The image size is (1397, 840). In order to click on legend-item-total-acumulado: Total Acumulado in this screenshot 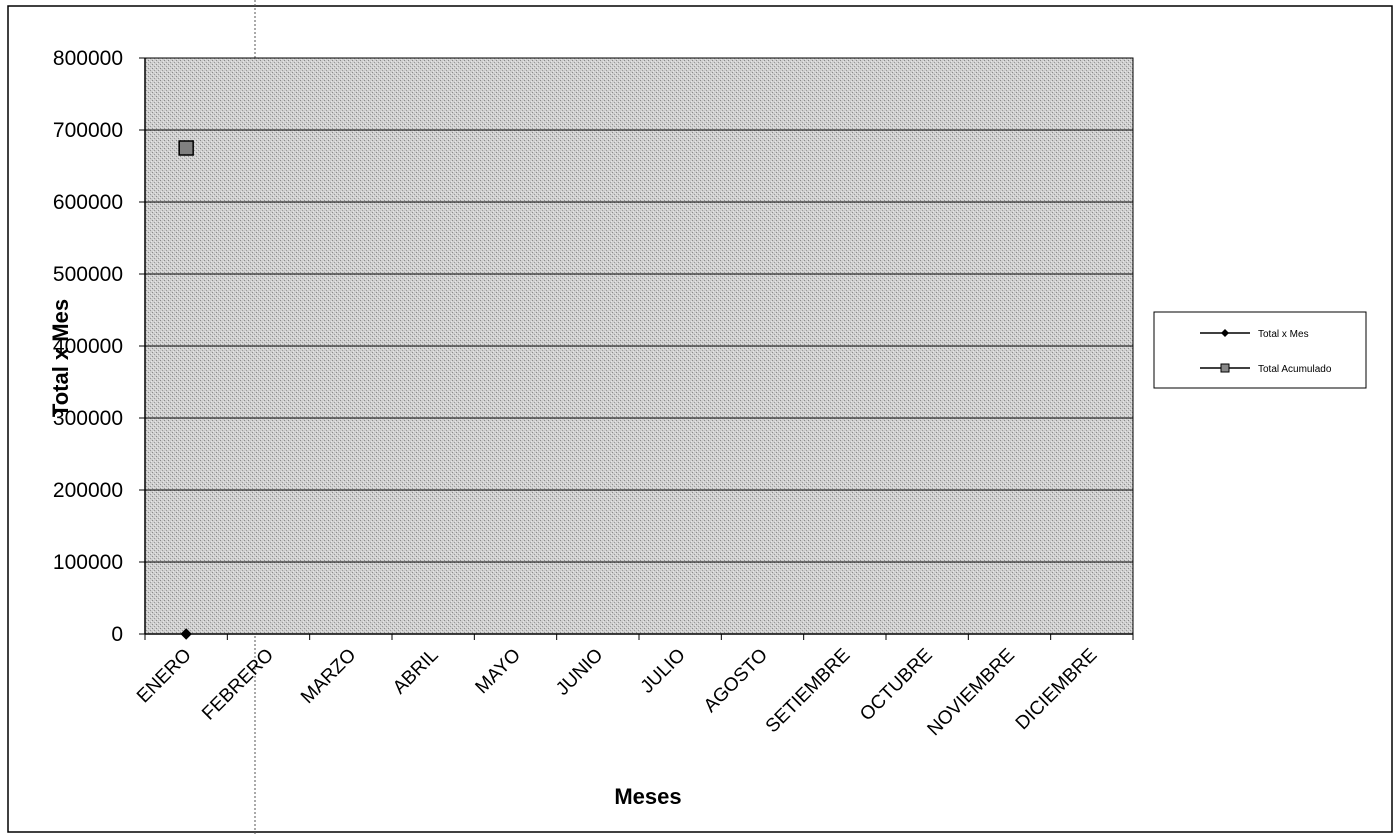, I will do `click(1266, 369)`.